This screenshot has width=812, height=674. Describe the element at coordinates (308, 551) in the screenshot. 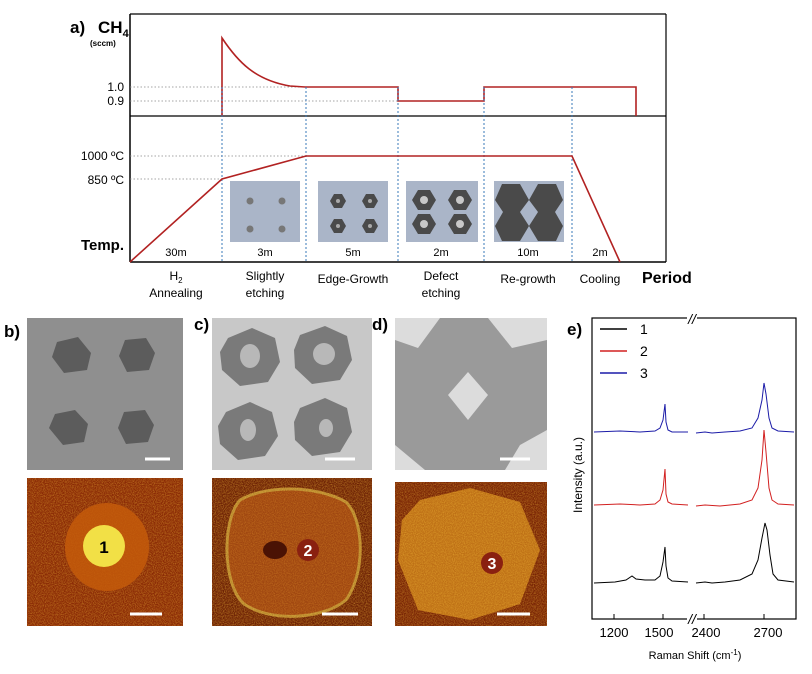

I see `marker-2: 2` at that location.